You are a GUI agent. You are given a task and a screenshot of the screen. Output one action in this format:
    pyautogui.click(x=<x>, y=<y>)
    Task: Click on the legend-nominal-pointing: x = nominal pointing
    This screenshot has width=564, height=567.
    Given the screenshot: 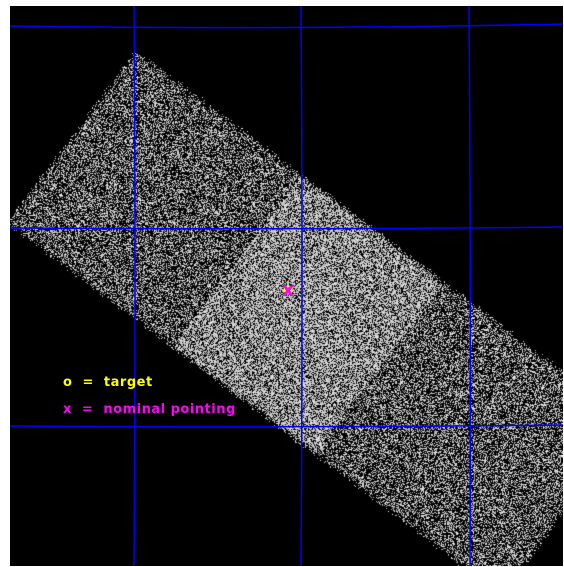 What is the action you would take?
    pyautogui.click(x=149, y=409)
    